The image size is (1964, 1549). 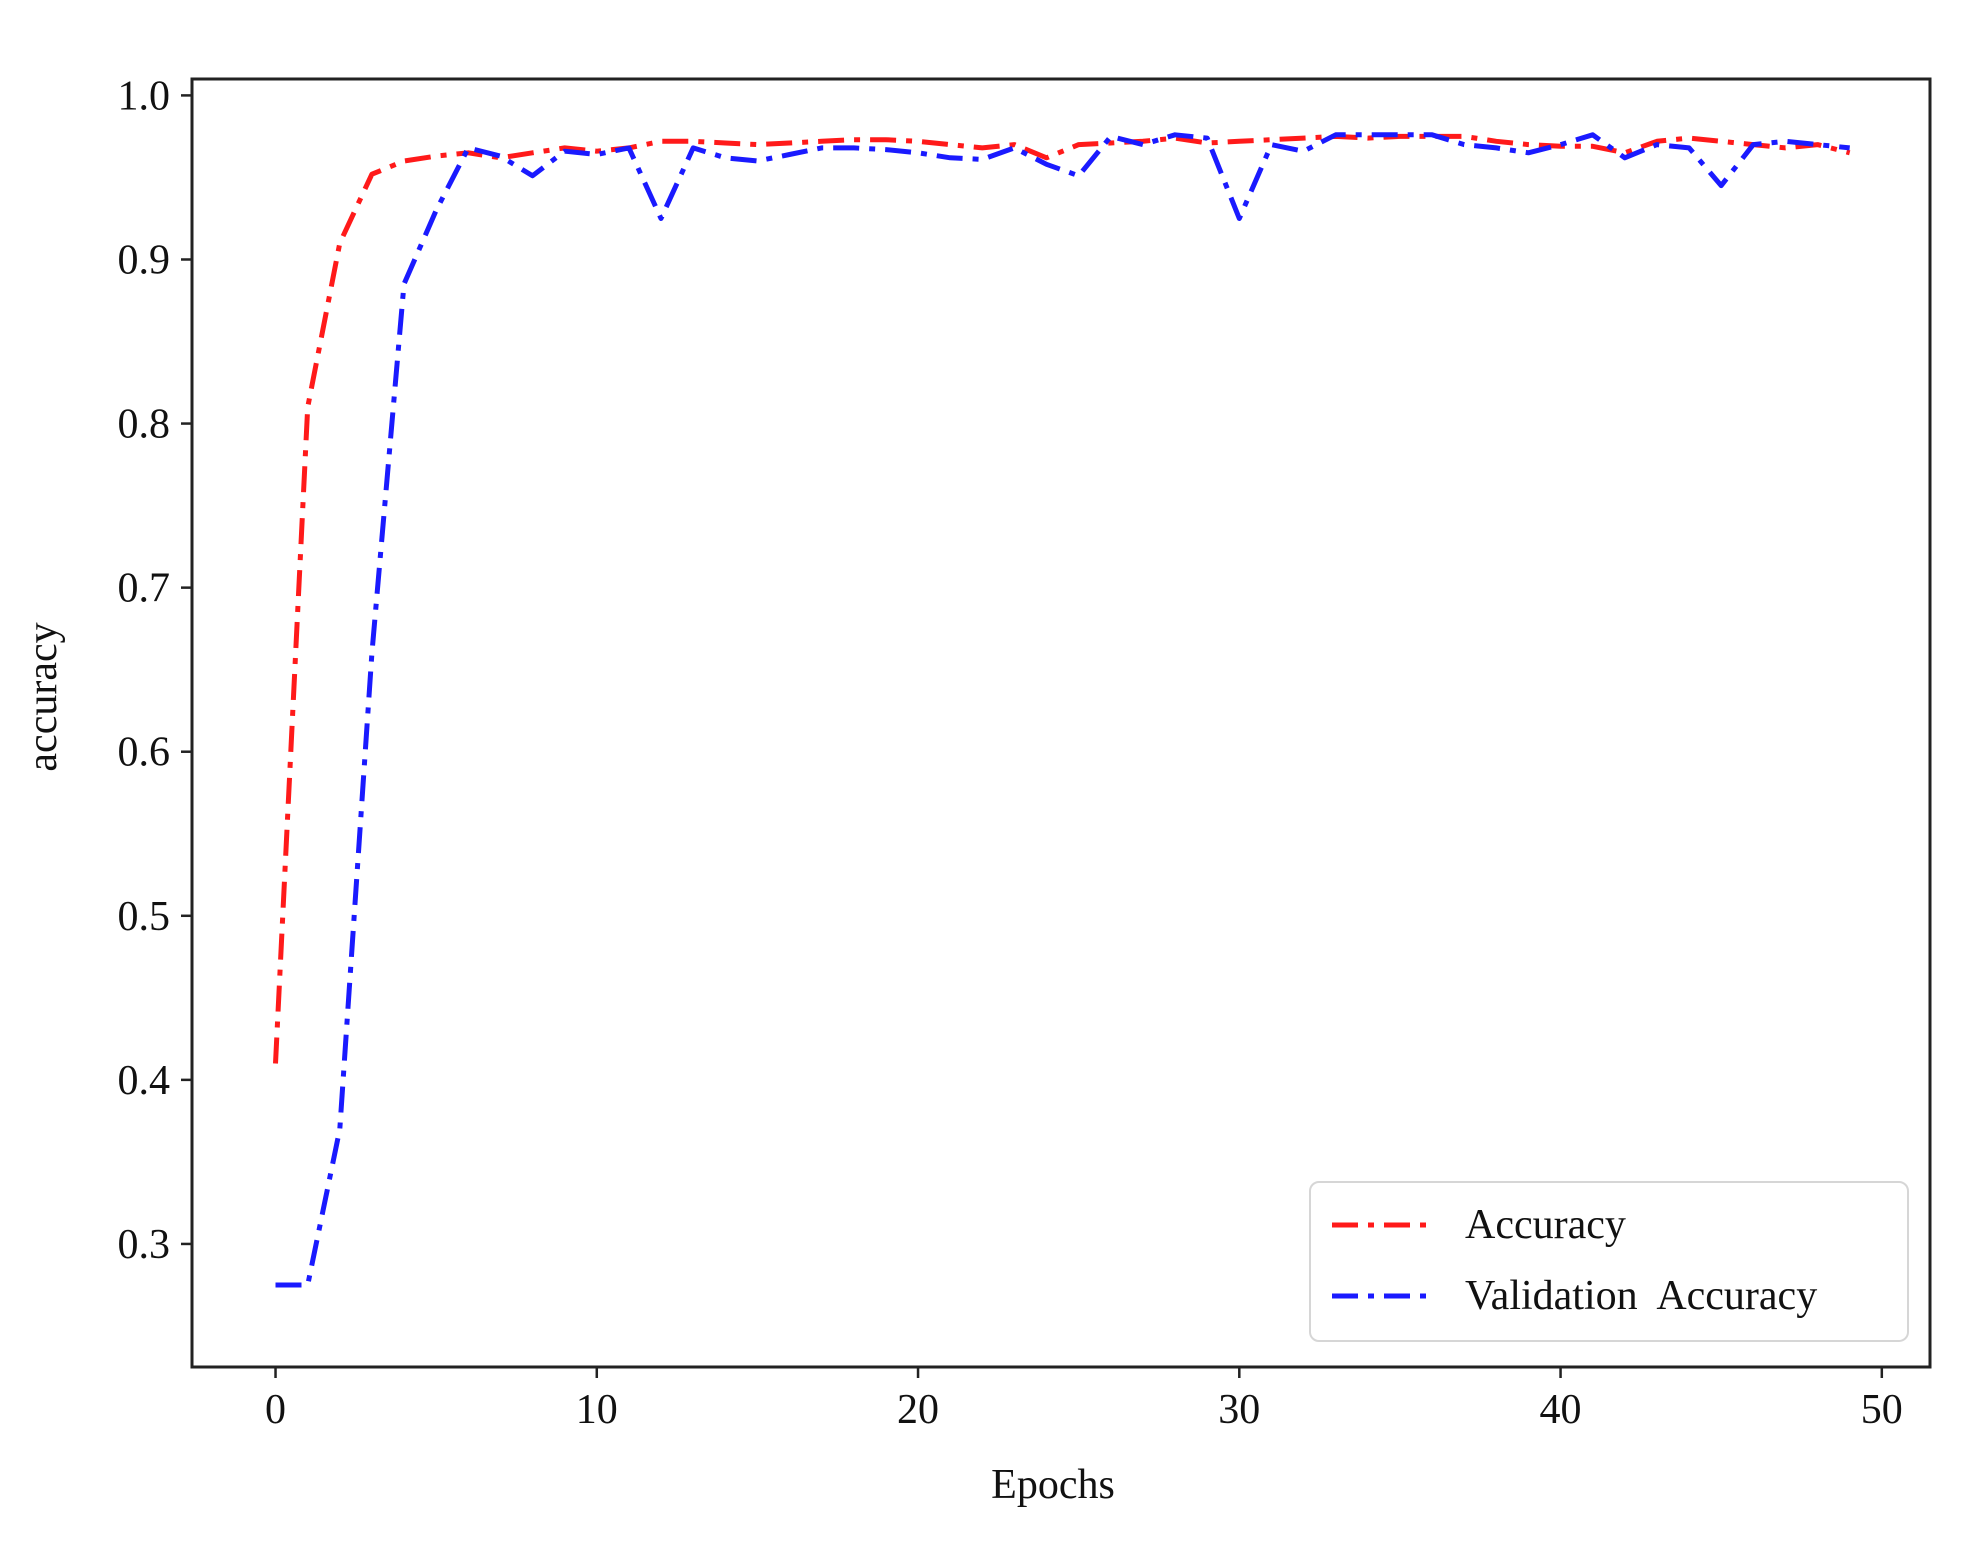 What do you see at coordinates (275, 1410) in the screenshot?
I see `x-tick-label: 0` at bounding box center [275, 1410].